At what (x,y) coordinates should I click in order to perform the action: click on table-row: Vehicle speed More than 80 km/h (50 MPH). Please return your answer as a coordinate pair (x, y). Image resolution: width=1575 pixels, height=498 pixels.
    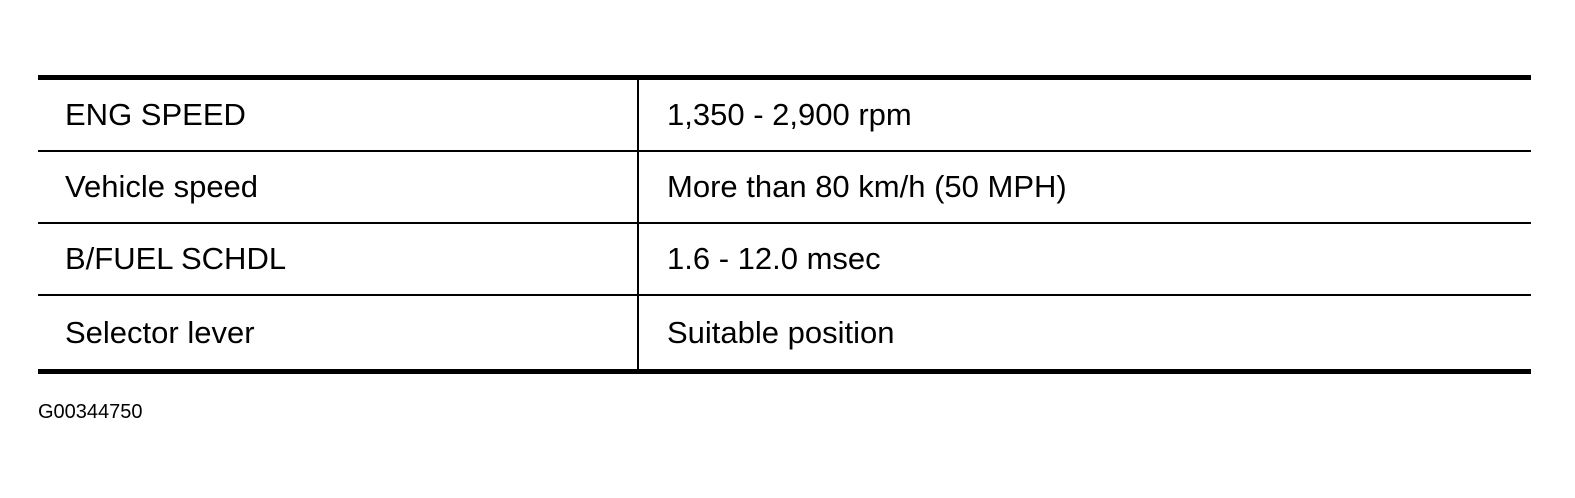
    Looking at the image, I should click on (784, 188).